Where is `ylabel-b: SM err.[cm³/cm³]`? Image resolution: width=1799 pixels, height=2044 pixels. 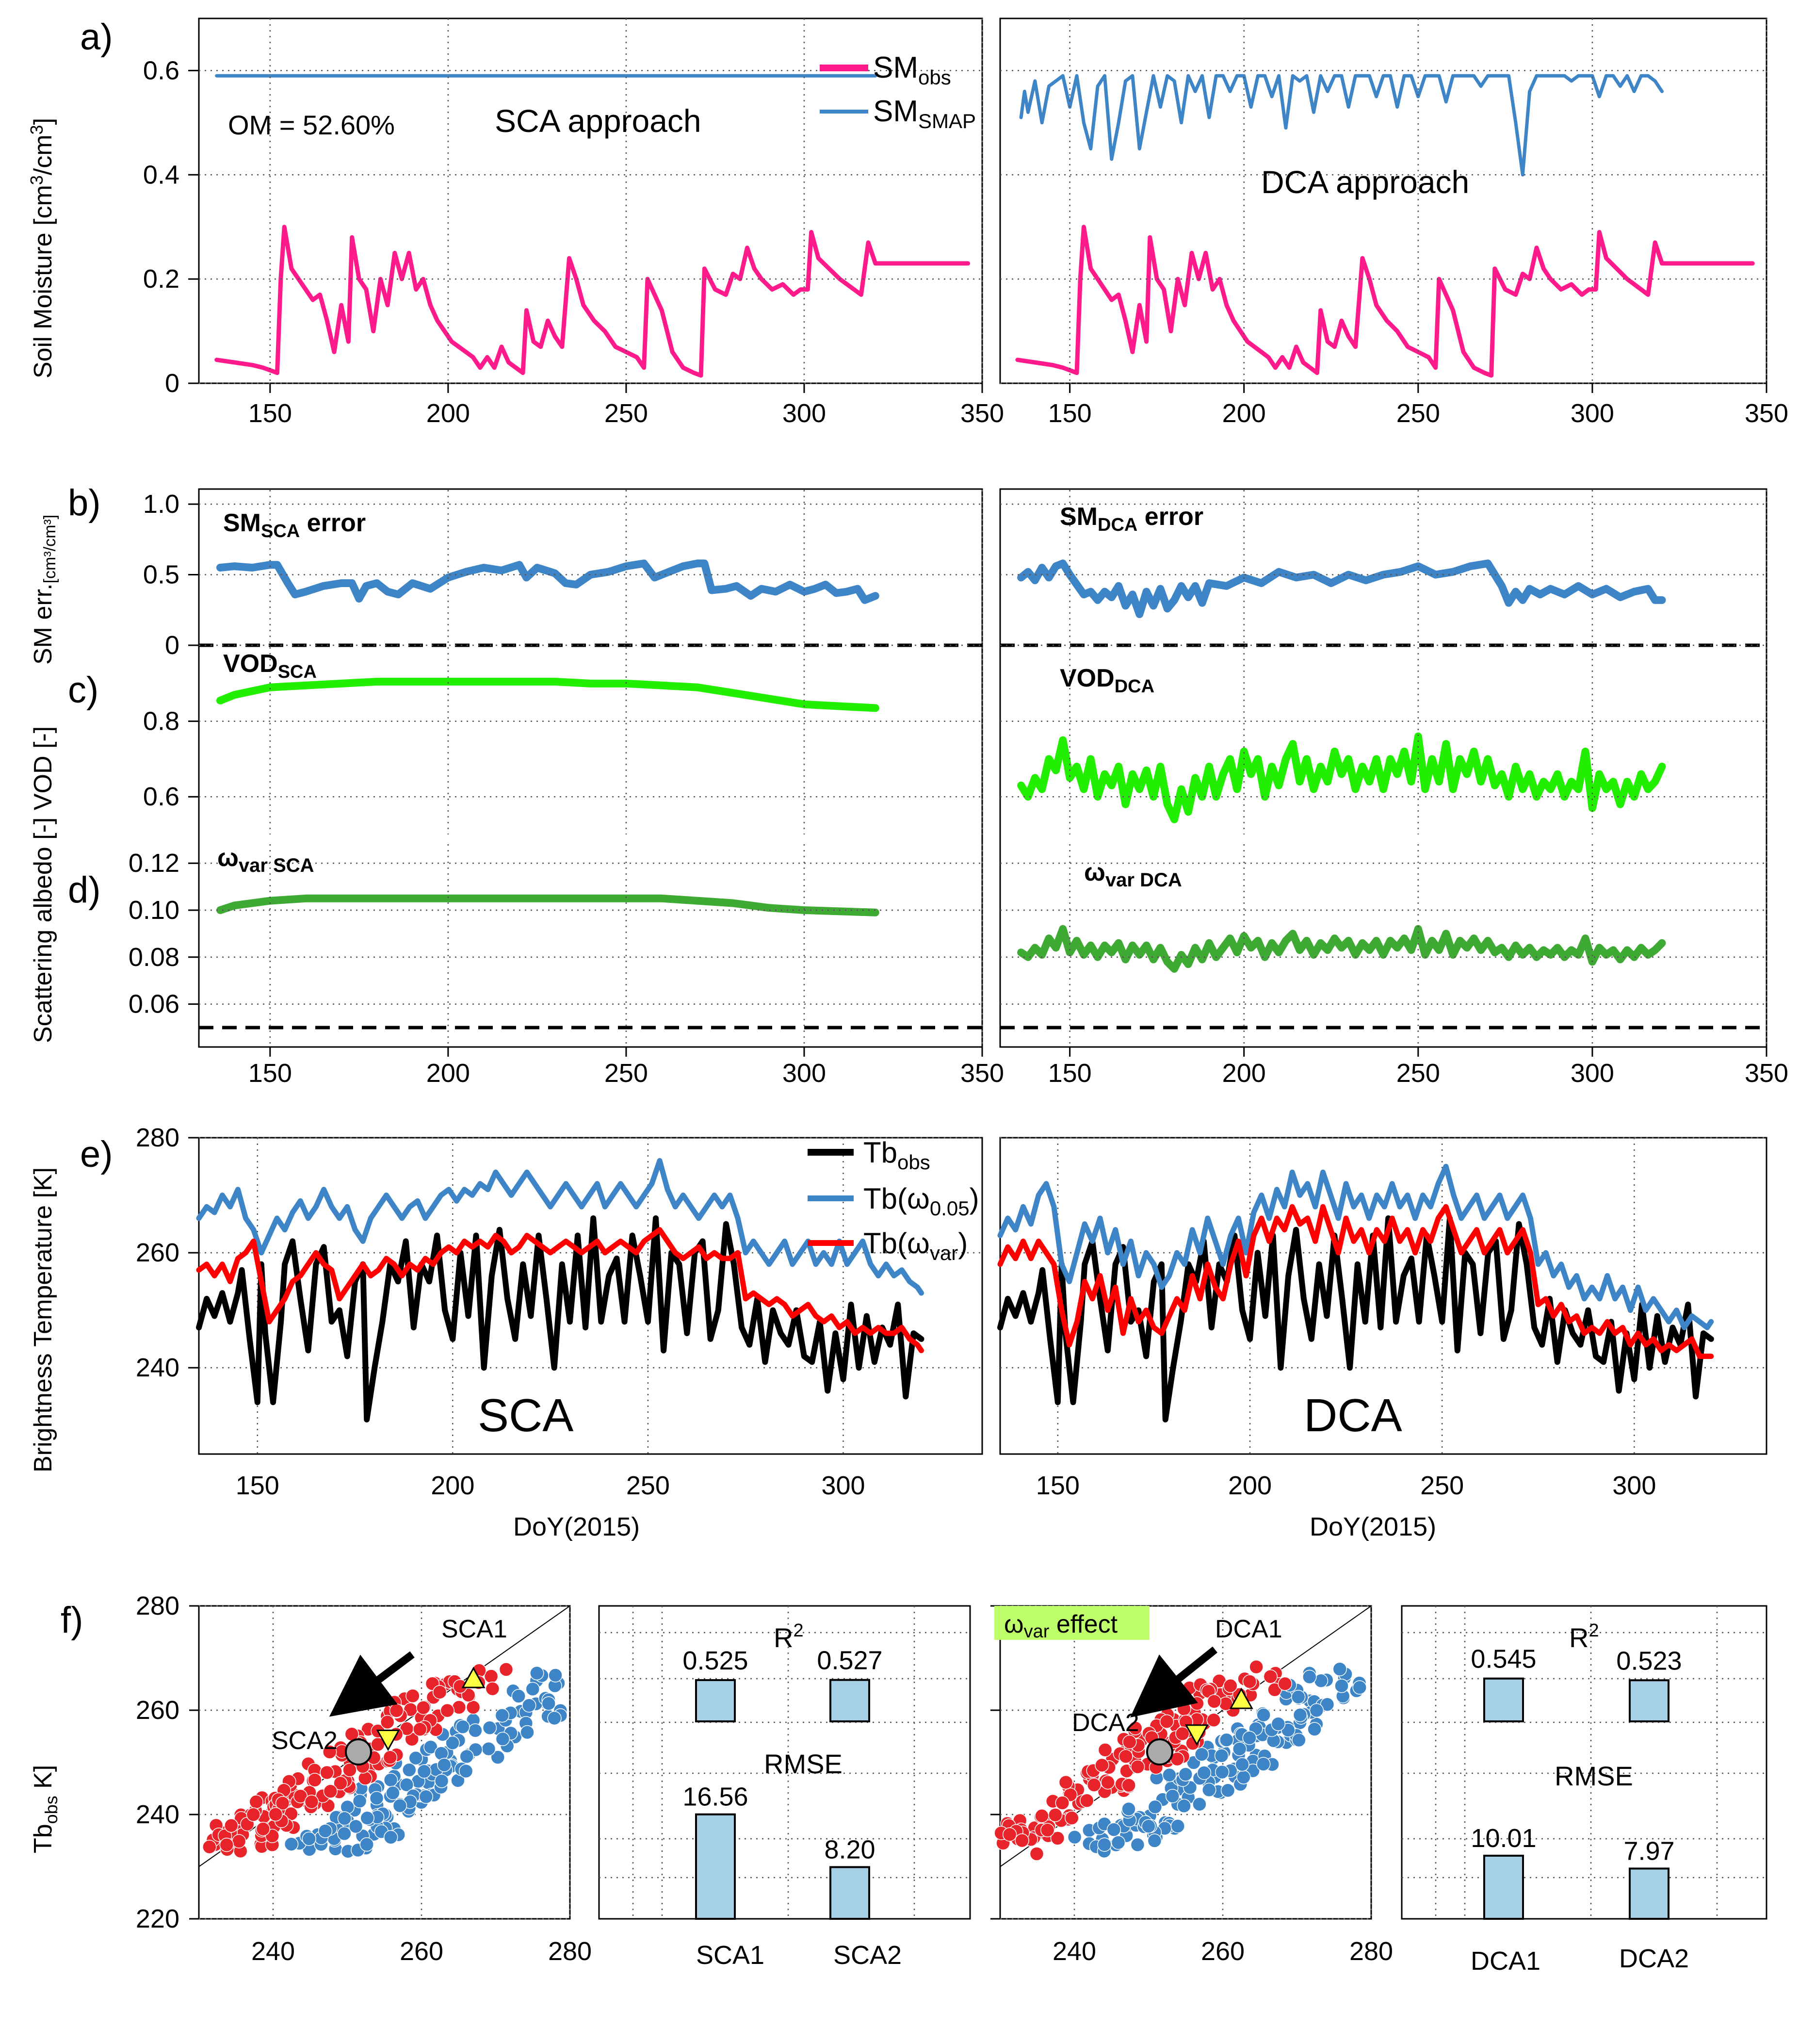
ylabel-b: SM err.[cm³/cm³] is located at coordinates (44, 590).